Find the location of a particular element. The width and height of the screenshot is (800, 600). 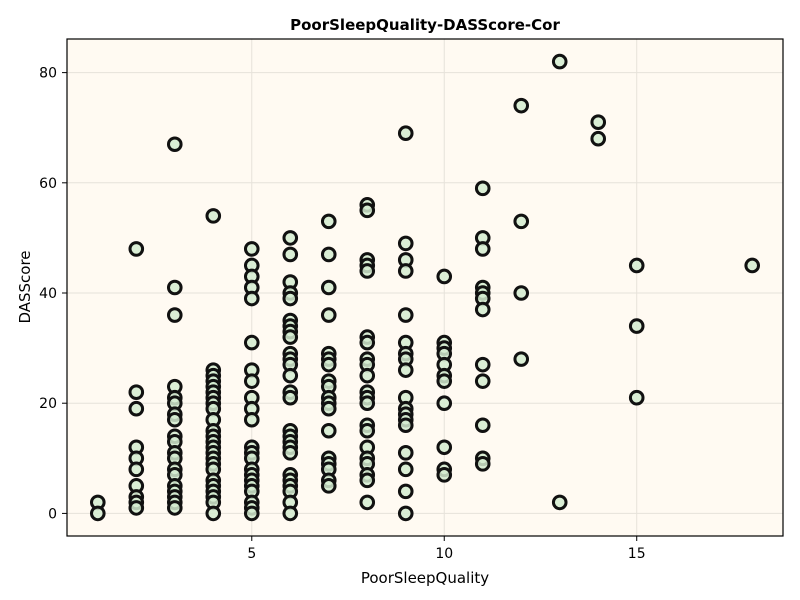

y-tick-label: 0 is located at coordinates (52, 514).